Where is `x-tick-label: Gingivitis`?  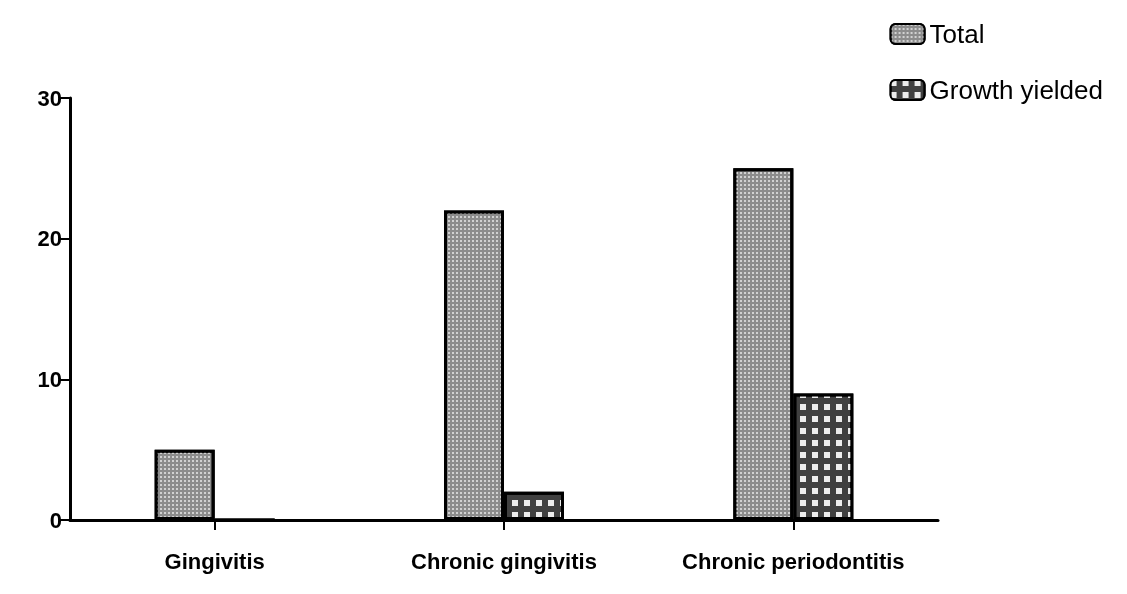 x-tick-label: Gingivitis is located at coordinates (214, 561).